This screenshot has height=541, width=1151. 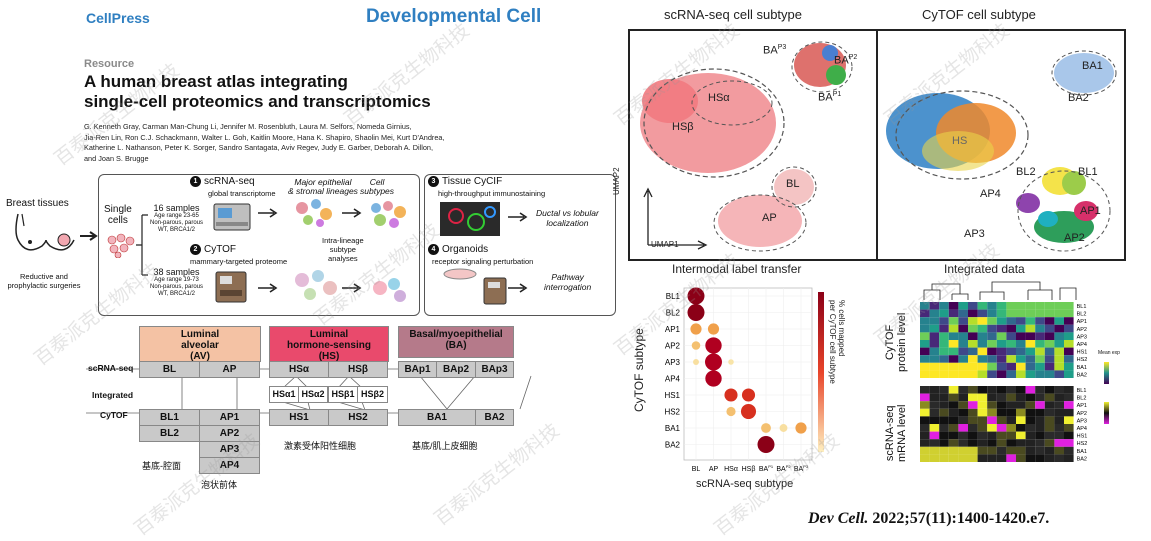 I want to click on single-cells-label: Single cells, so click(x=118, y=215).